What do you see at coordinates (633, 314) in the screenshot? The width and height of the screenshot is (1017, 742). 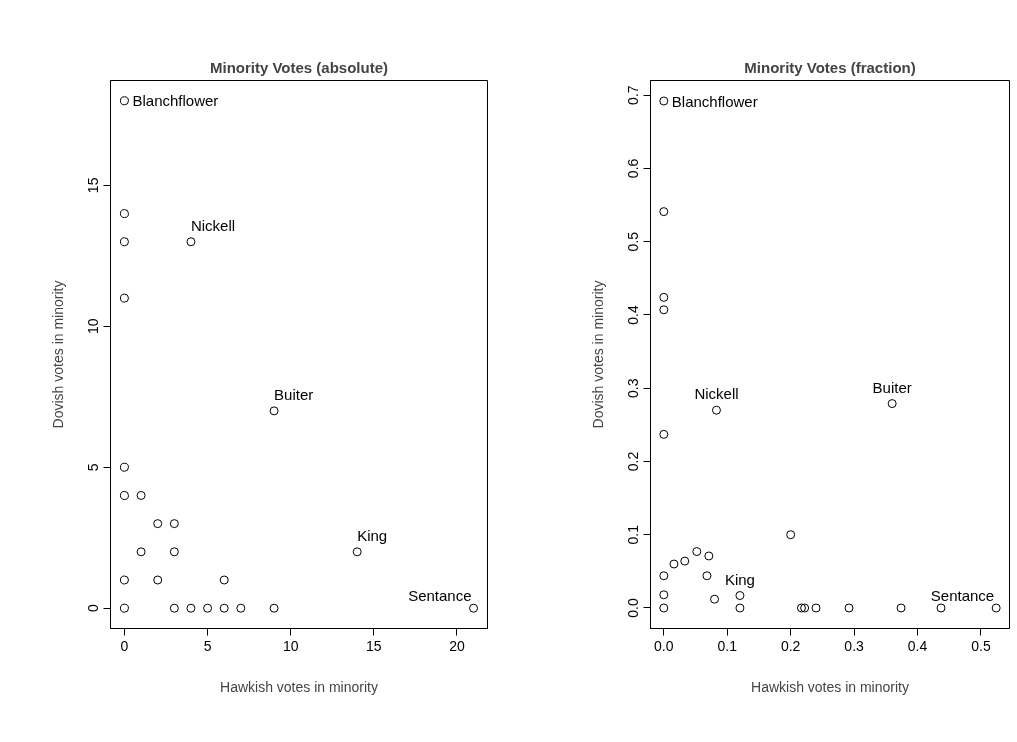 I see `y-tick-label: 0.4` at bounding box center [633, 314].